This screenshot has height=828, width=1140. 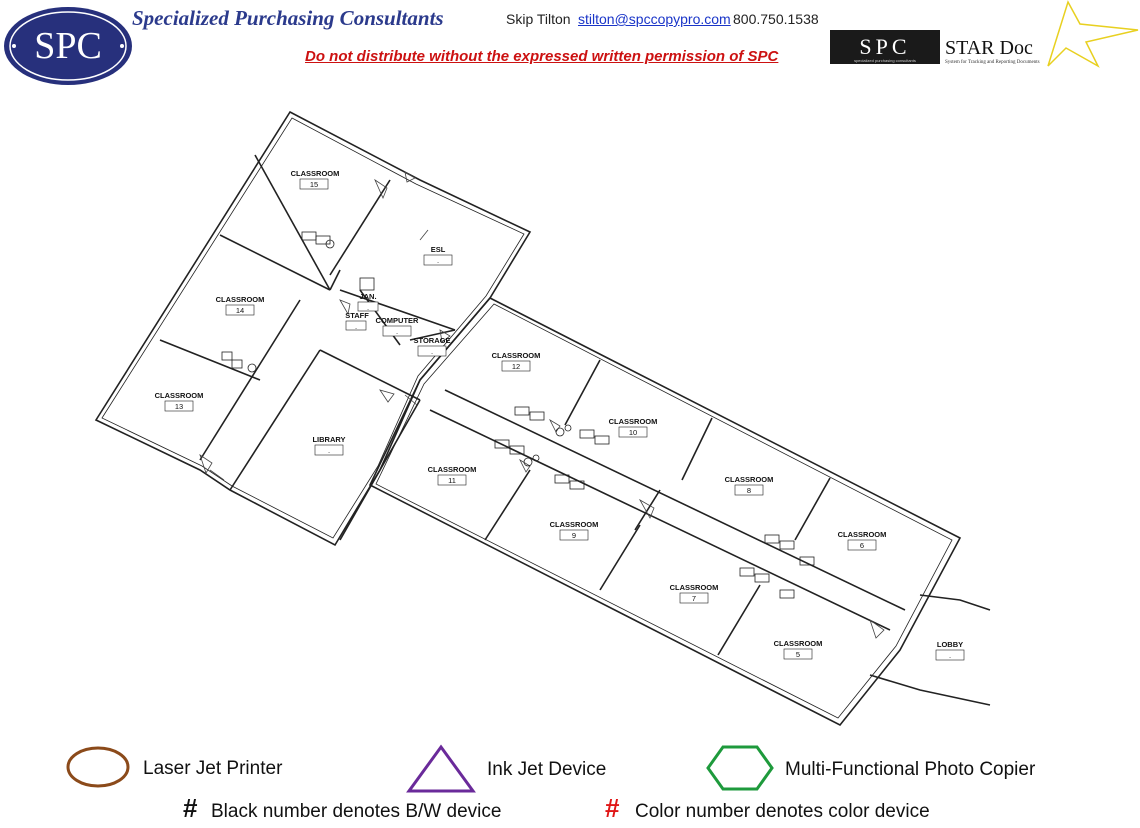 What do you see at coordinates (654, 19) in the screenshot?
I see `contact-email-link: stilton@spccopypro.com` at bounding box center [654, 19].